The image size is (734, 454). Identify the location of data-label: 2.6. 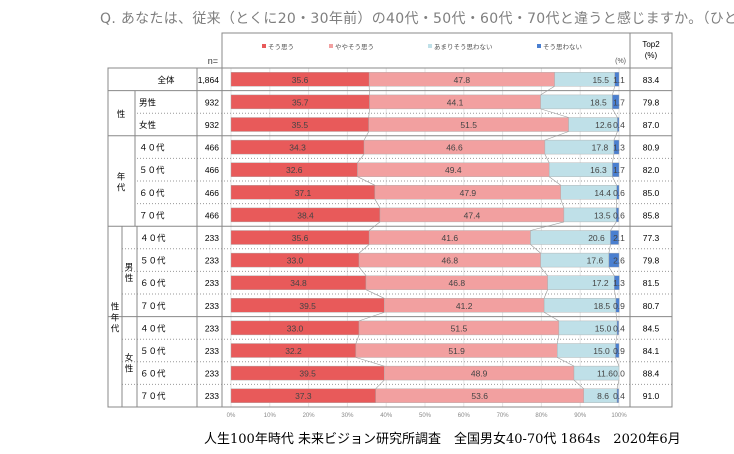
(619, 261).